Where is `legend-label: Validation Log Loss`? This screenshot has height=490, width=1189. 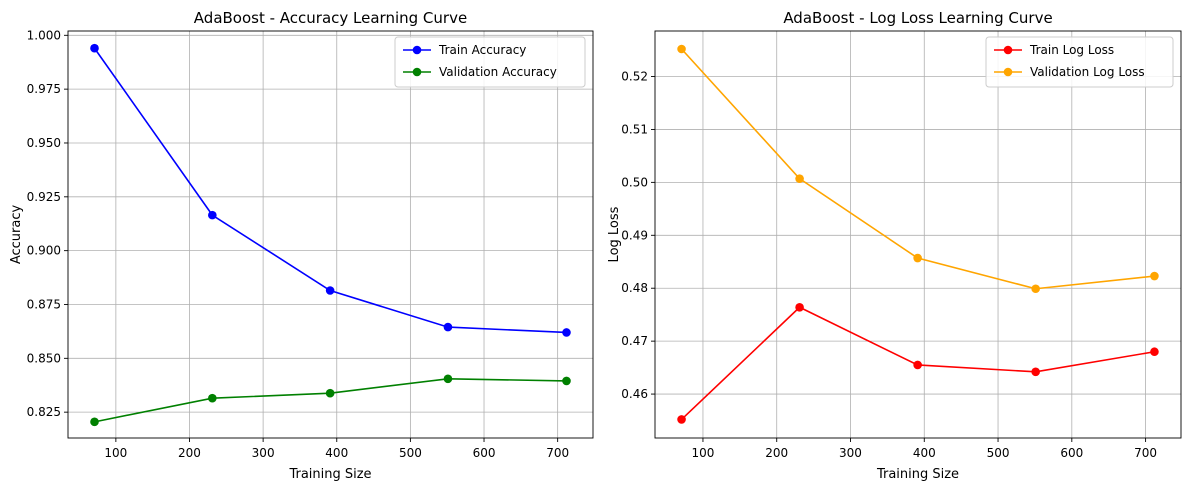
legend-label: Validation Log Loss is located at coordinates (1087, 72).